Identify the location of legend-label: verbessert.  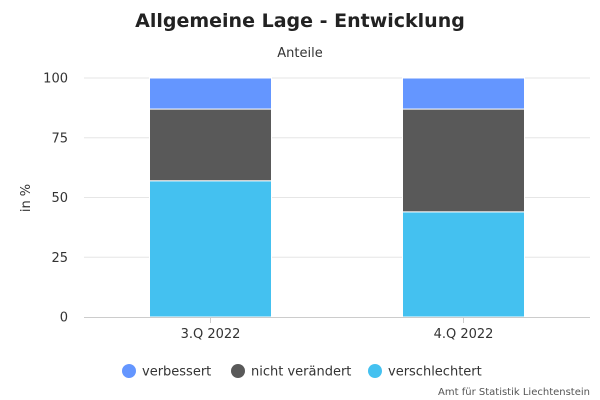
(176, 372).